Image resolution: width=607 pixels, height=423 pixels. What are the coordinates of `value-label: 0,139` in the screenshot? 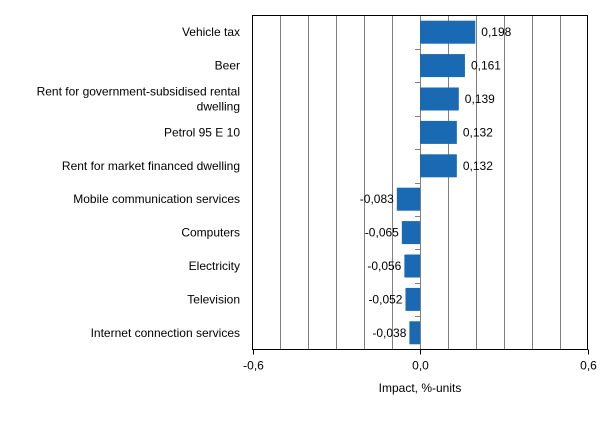 It's located at (480, 99).